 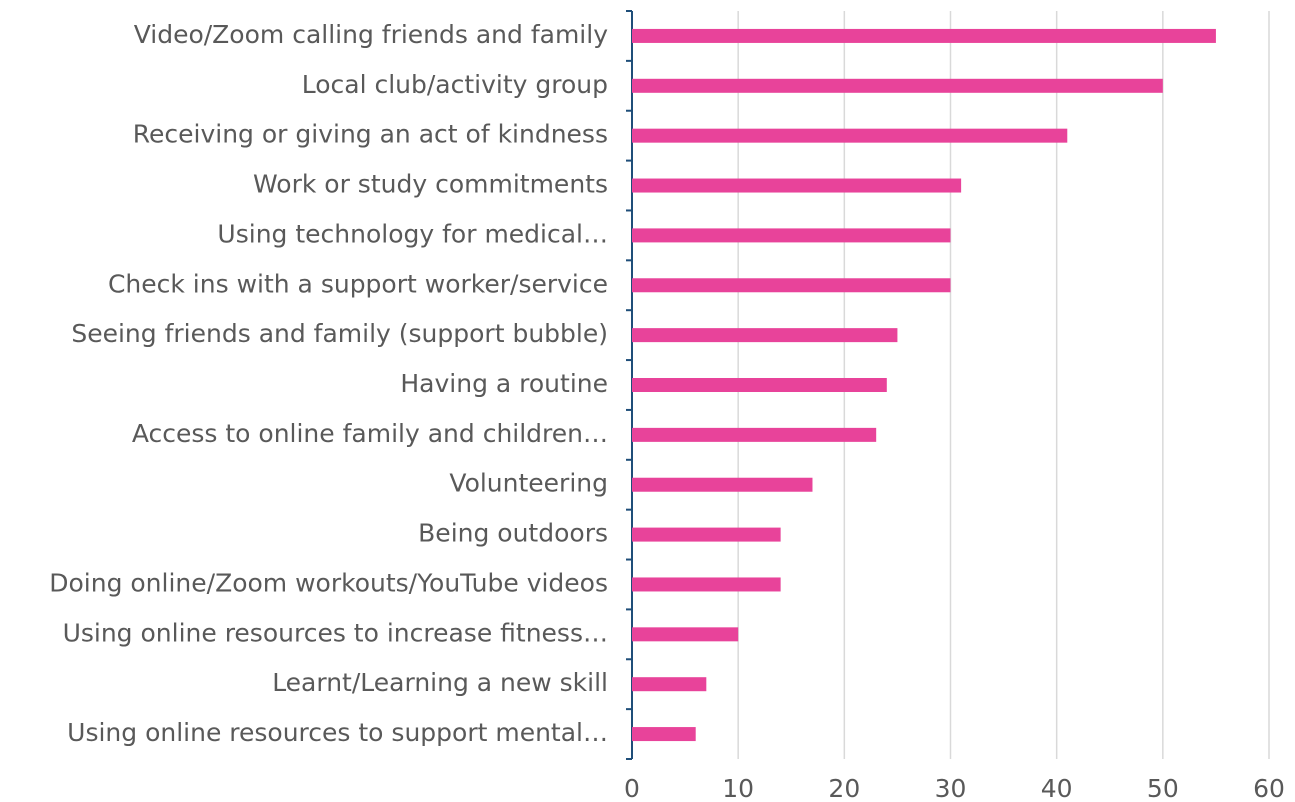 What do you see at coordinates (1163, 788) in the screenshot?
I see `x-tick-label: 50` at bounding box center [1163, 788].